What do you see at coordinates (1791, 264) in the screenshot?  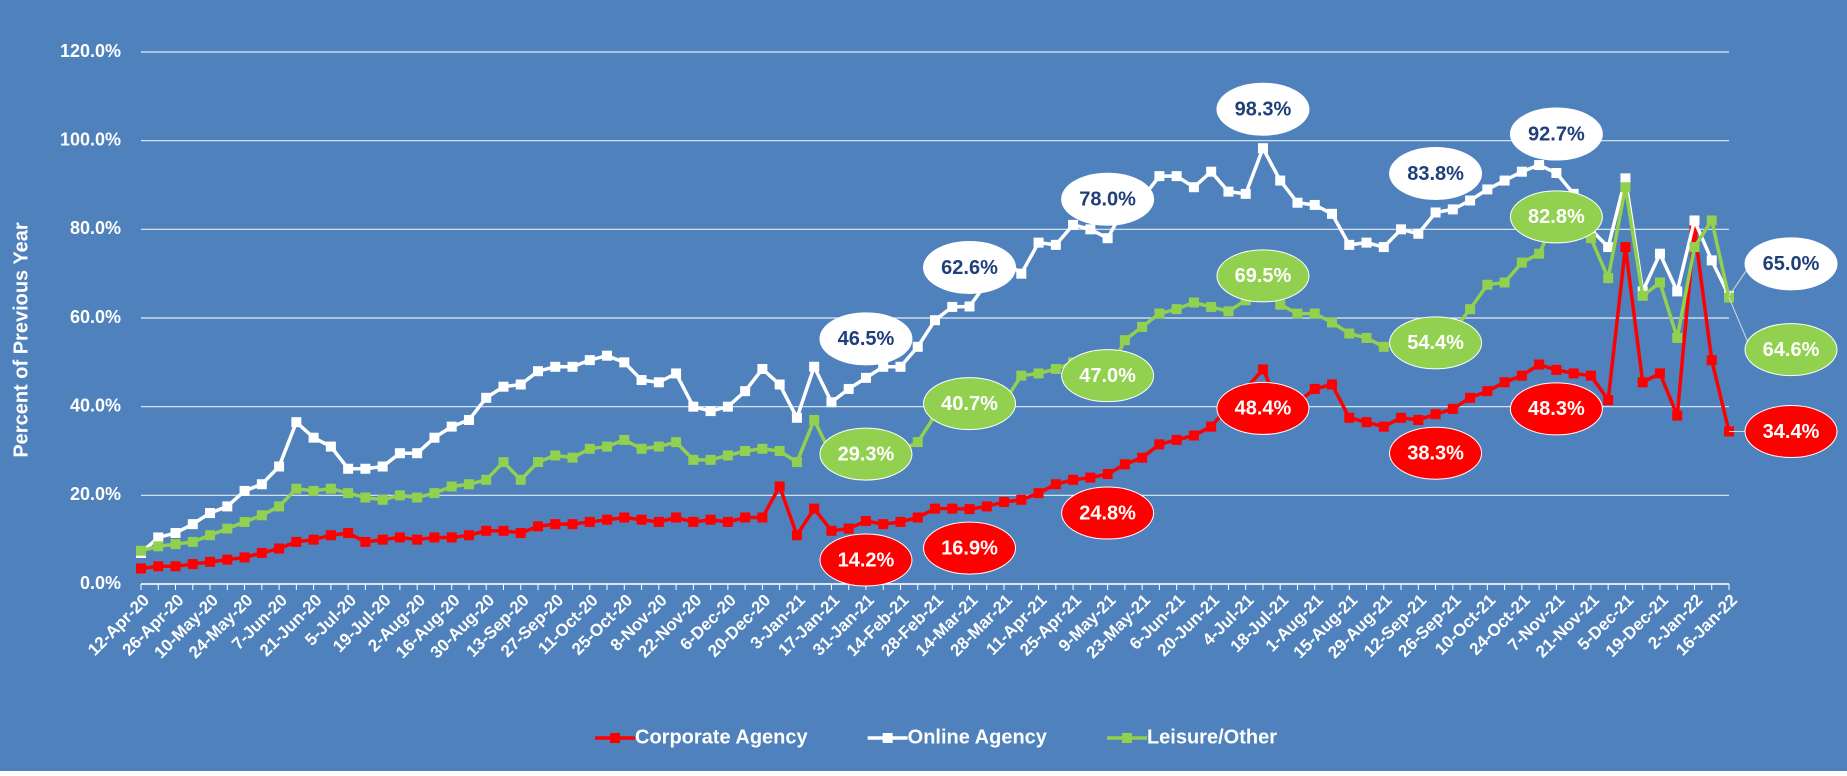 I see `data-label: 65.0%` at bounding box center [1791, 264].